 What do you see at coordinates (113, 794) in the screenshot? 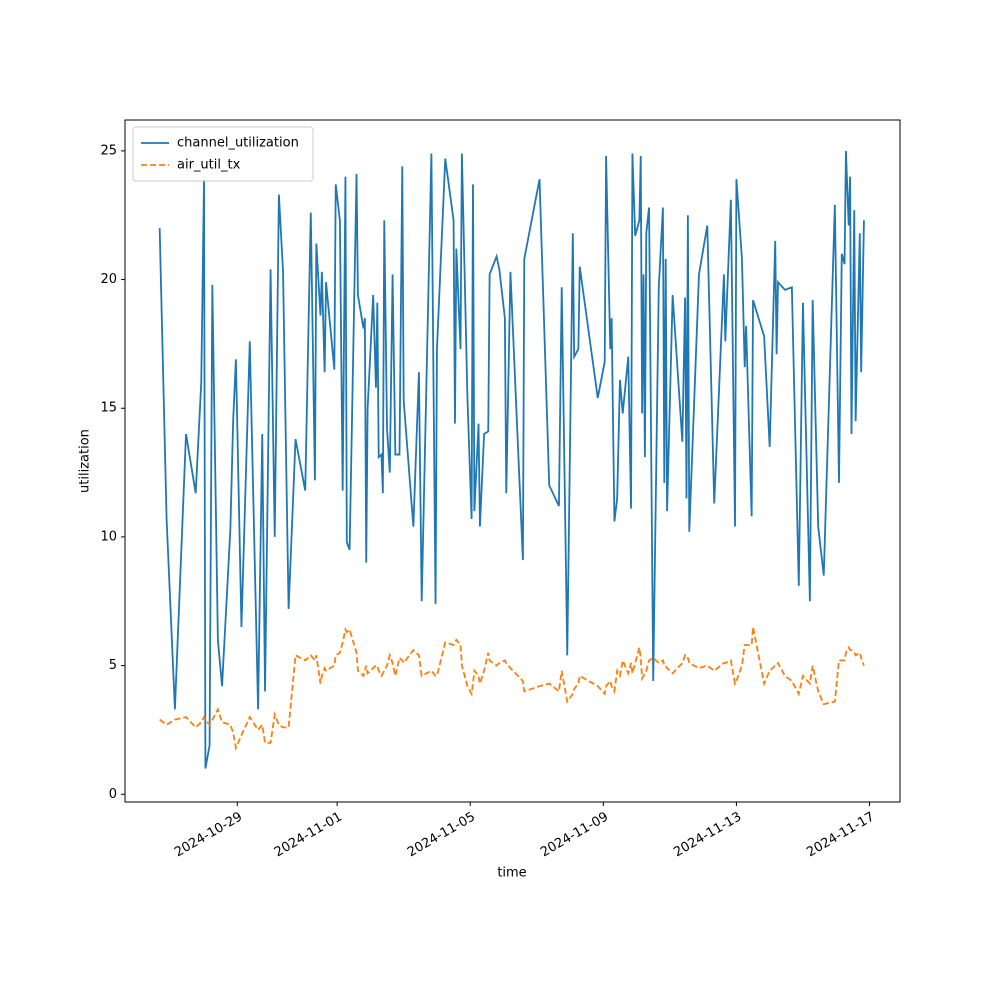
I see `y-tick-label: 0` at bounding box center [113, 794].